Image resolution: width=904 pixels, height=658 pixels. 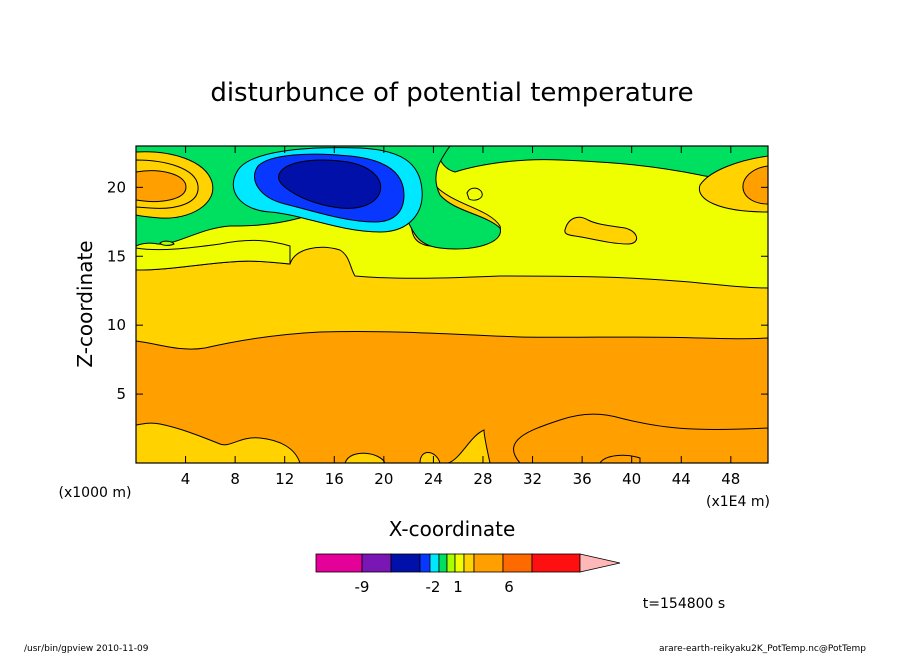 What do you see at coordinates (684, 604) in the screenshot?
I see `time-label: t=154800 s` at bounding box center [684, 604].